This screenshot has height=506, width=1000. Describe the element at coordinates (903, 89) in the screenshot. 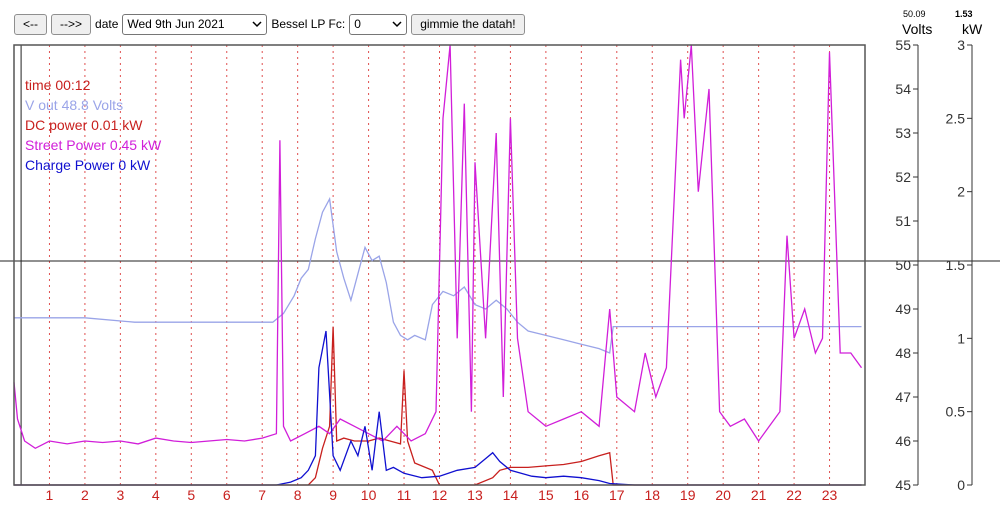

I see `volts-tick-label: 54` at that location.